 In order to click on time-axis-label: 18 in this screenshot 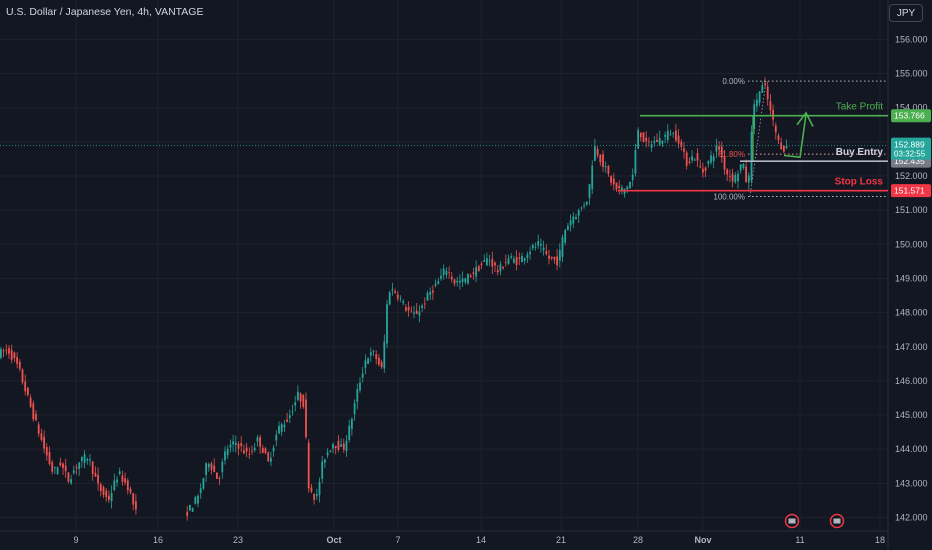, I will do `click(880, 540)`.